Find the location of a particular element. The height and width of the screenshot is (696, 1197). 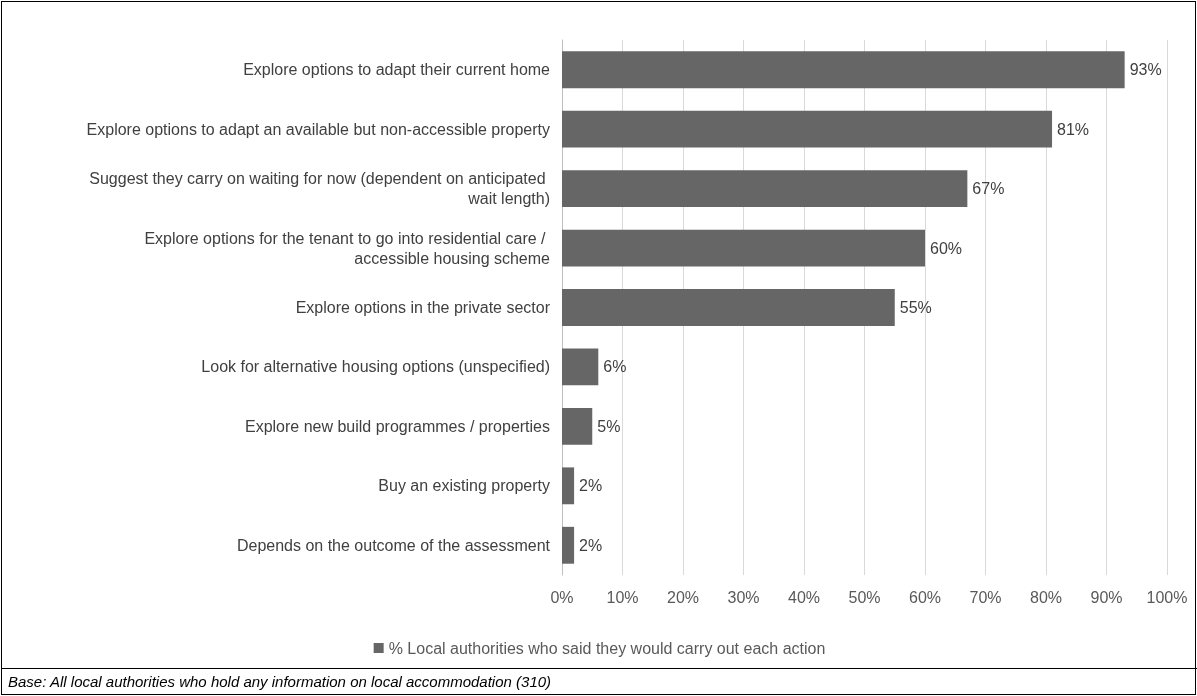

y-tick-label: Depends on the outcome of the assessment is located at coordinates (393, 545).